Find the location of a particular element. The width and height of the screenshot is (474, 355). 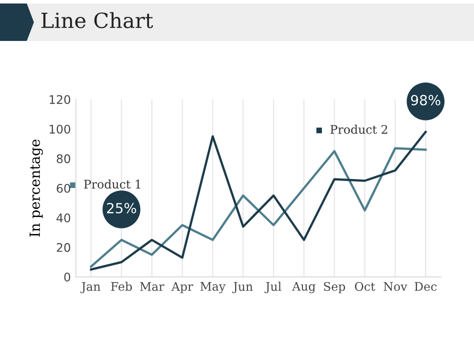

x-tick-label: Apr is located at coordinates (182, 288).